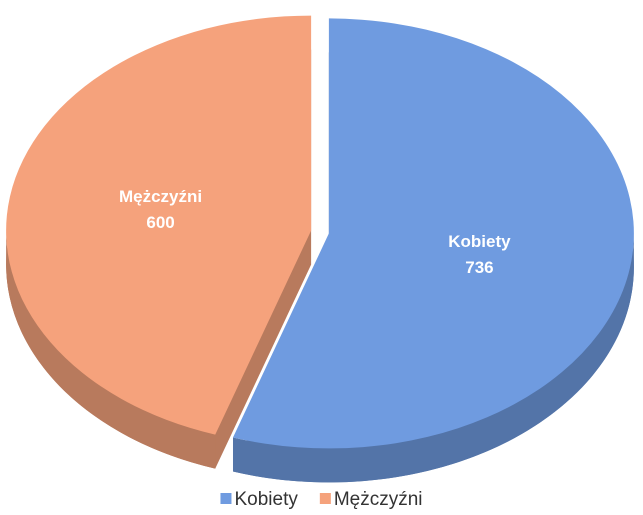 The image size is (643, 515). I want to click on slice-value: 736, so click(479, 267).